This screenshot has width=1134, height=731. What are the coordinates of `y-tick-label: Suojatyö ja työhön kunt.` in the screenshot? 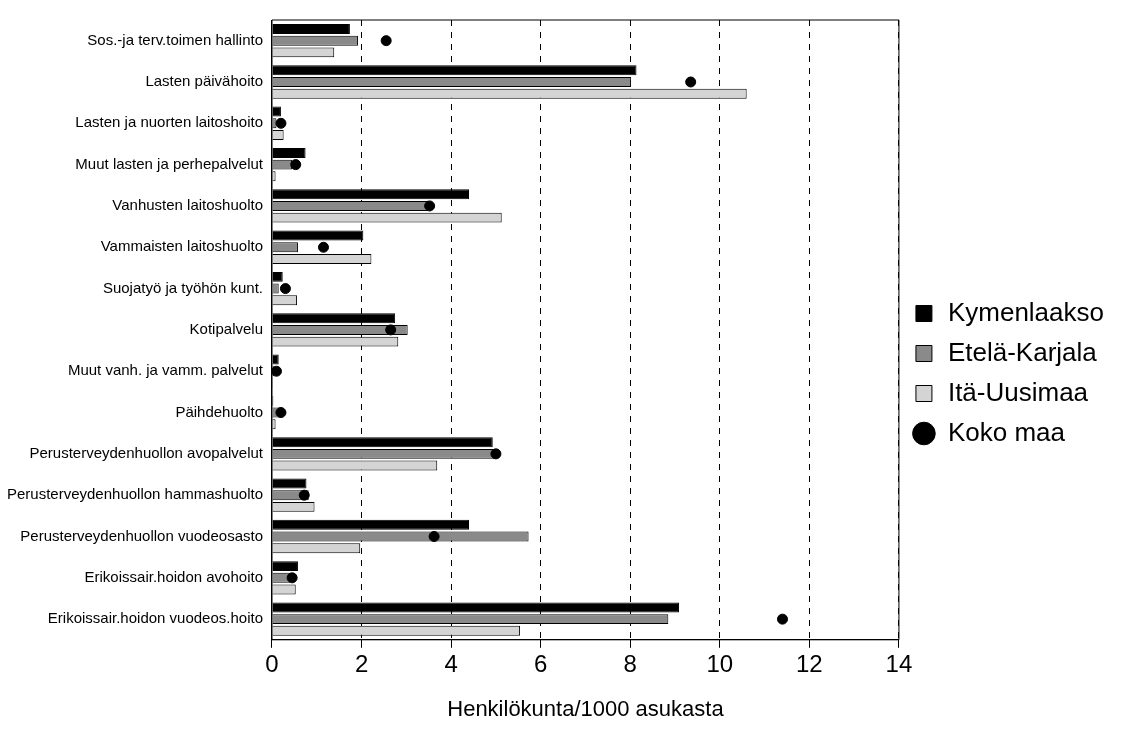 It's located at (182, 287).